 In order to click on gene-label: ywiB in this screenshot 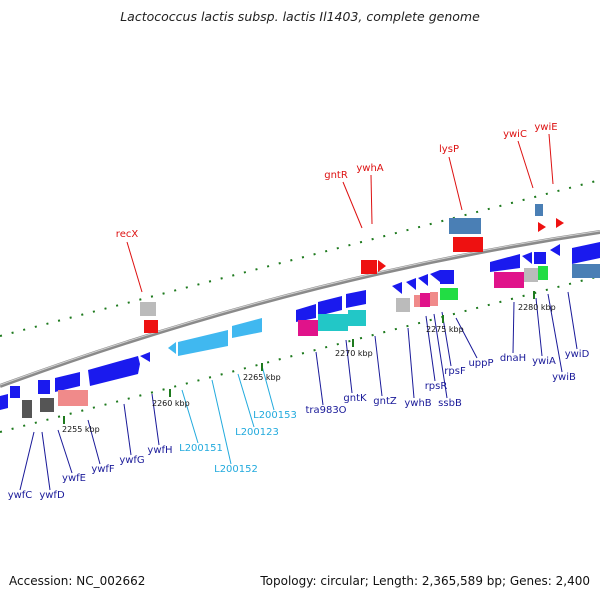, I will do `click(564, 377)`.